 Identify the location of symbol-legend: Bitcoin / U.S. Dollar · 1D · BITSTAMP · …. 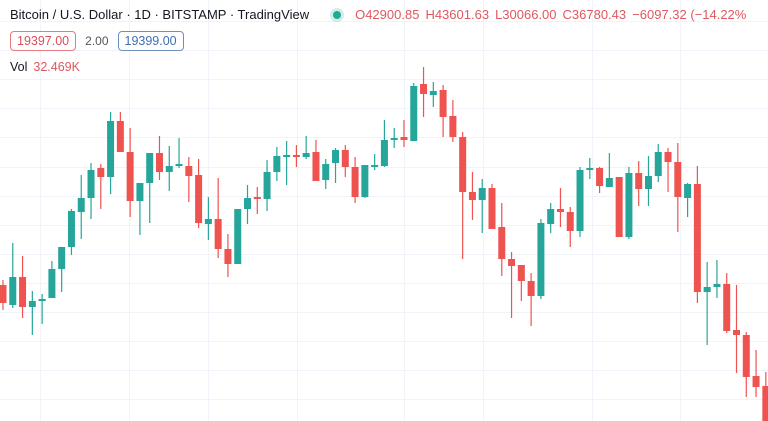
(381, 14).